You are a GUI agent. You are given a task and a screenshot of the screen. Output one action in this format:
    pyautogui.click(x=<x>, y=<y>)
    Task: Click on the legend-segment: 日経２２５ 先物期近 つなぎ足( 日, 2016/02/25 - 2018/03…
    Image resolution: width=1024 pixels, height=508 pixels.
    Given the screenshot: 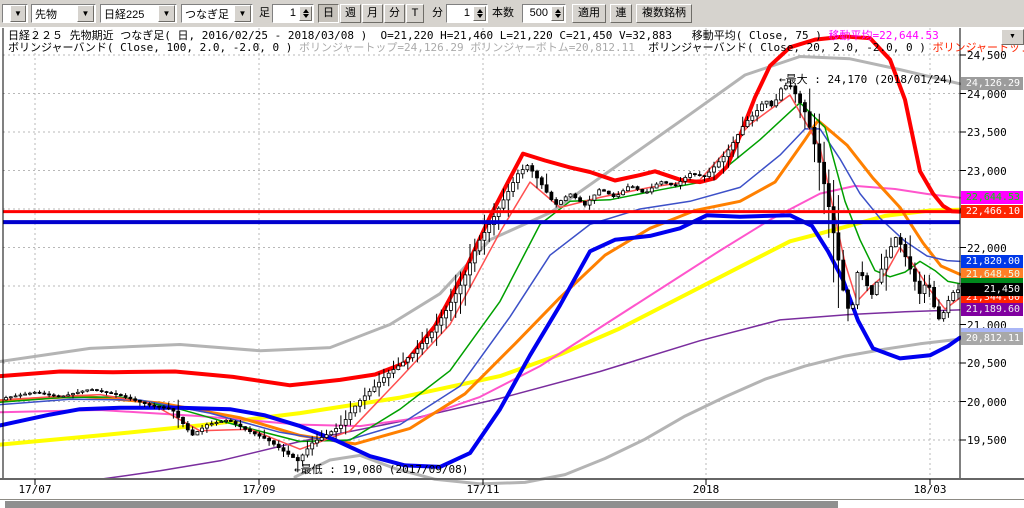 What is the action you would take?
    pyautogui.click(x=418, y=35)
    